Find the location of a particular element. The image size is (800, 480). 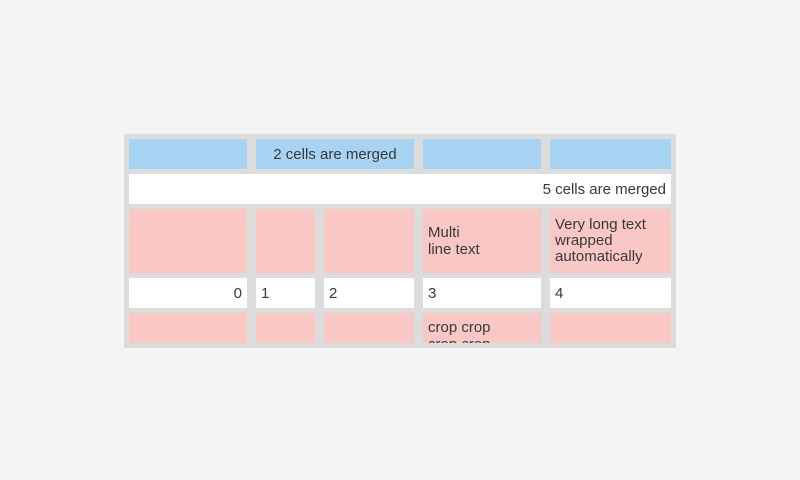

cell-r3-c4: 4 is located at coordinates (610, 293).